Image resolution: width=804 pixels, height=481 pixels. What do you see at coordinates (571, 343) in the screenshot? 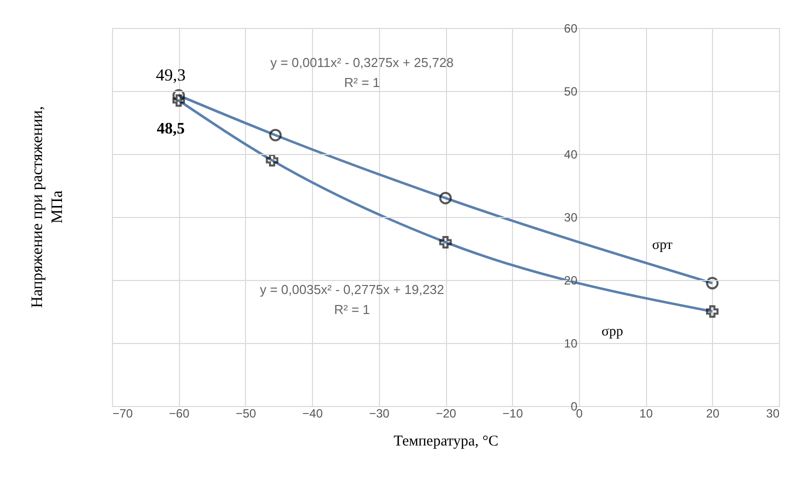
I see `y-tick-label: 10` at bounding box center [571, 343].